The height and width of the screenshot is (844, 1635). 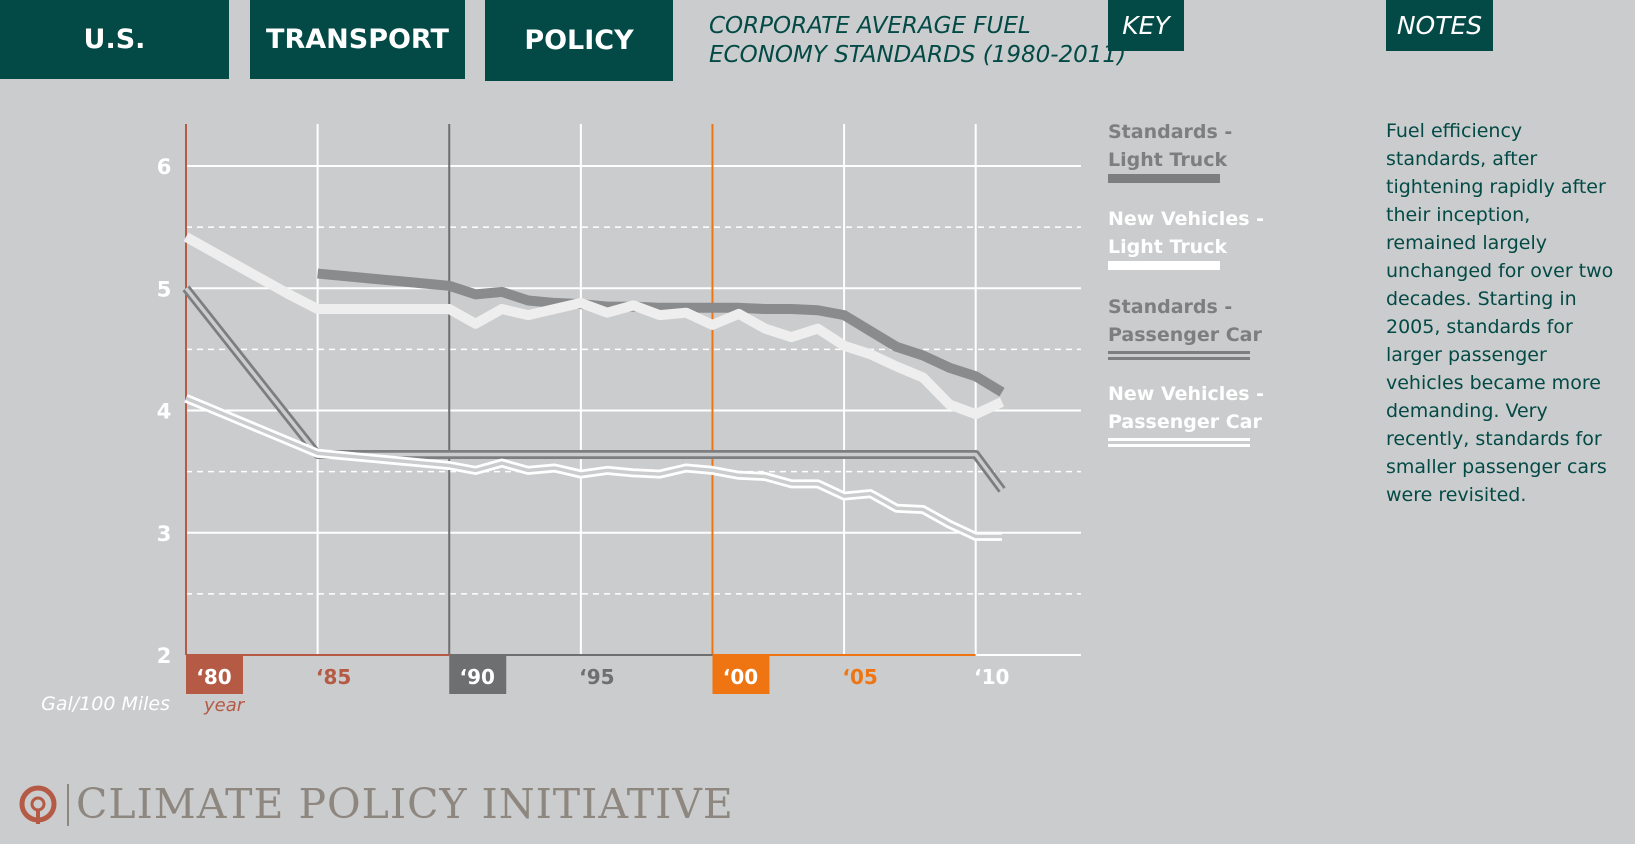 What do you see at coordinates (164, 534) in the screenshot?
I see `y-tick-label: 3` at bounding box center [164, 534].